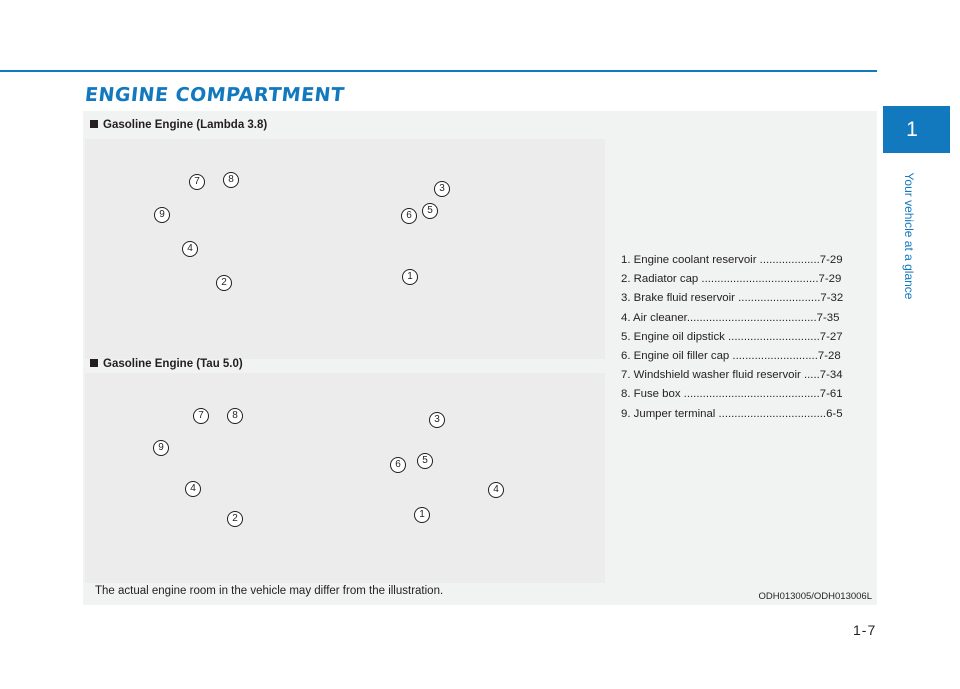 This screenshot has height=689, width=960. I want to click on section-label-lambda: Gasoline Engine (Lambda 3.8), so click(178, 125).